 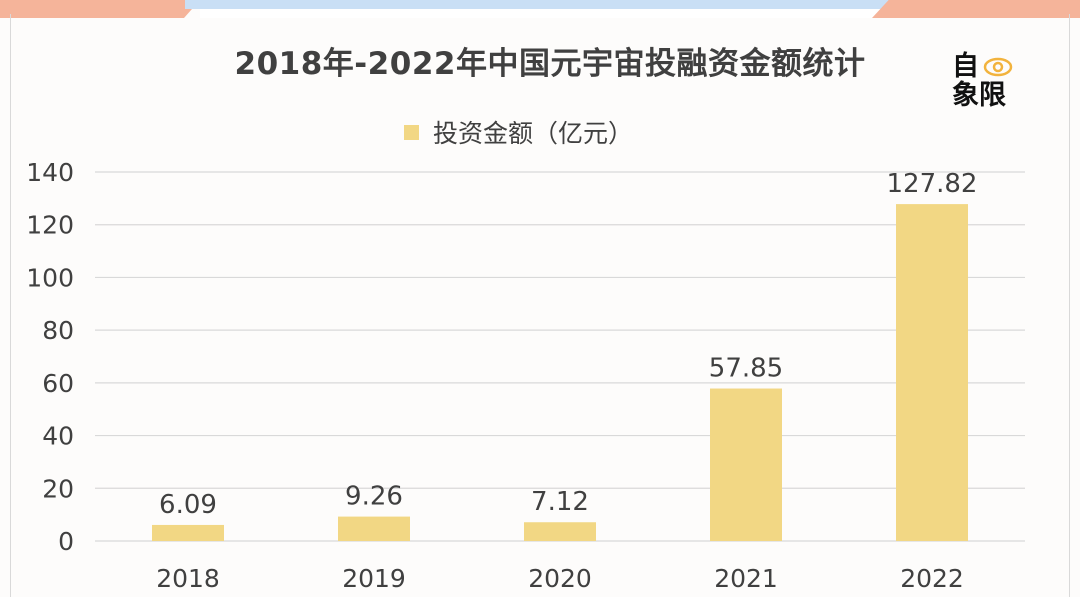 What do you see at coordinates (965, 66) in the screenshot?
I see `logo-text-top: 自` at bounding box center [965, 66].